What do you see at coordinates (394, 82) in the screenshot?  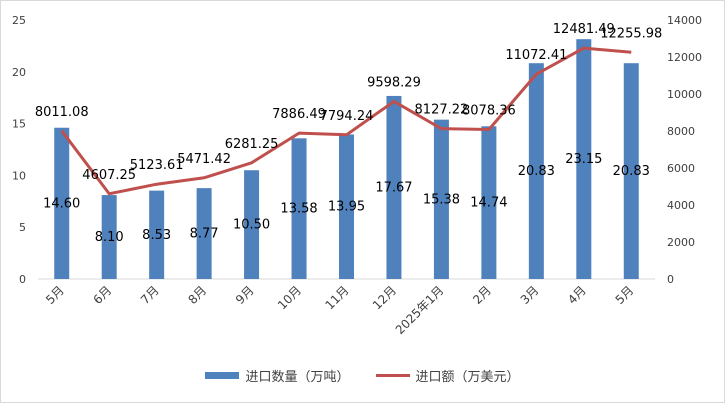 I see `line-value-label: 9598.29` at bounding box center [394, 82].